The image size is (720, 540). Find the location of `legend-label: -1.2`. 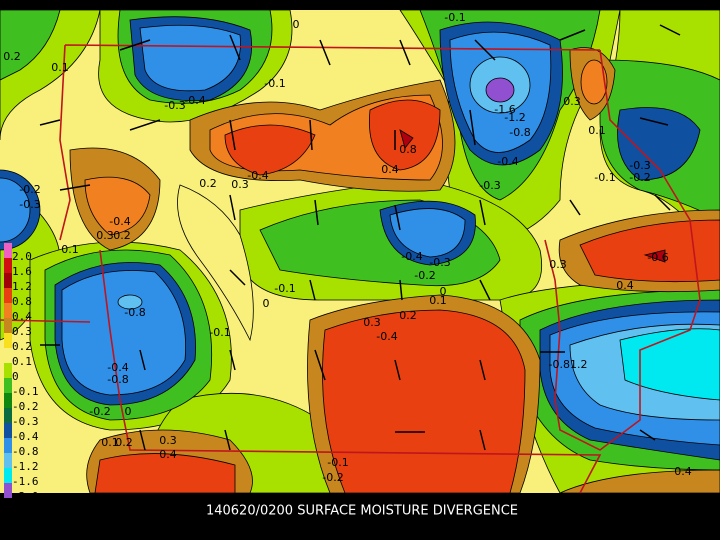

legend-label: -1.2 is located at coordinates (25, 466).